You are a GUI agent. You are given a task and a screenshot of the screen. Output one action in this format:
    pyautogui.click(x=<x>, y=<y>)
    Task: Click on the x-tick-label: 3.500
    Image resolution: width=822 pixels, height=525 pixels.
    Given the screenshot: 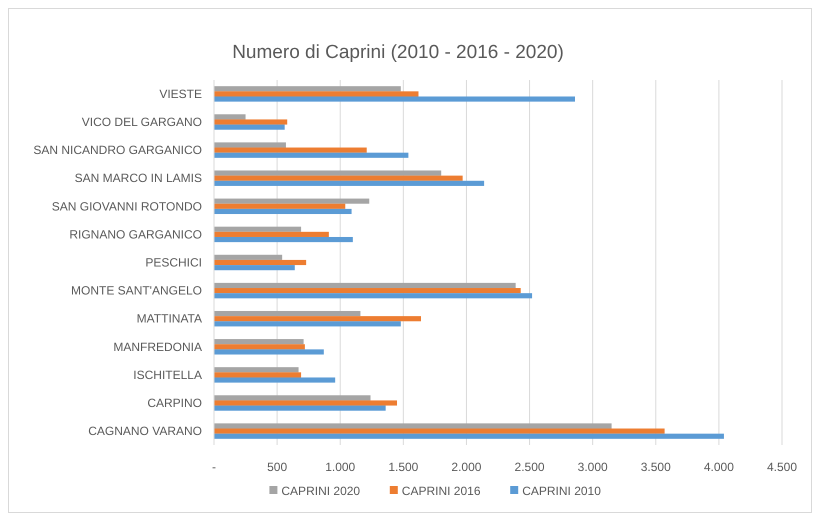 What is the action you would take?
    pyautogui.click(x=656, y=467)
    